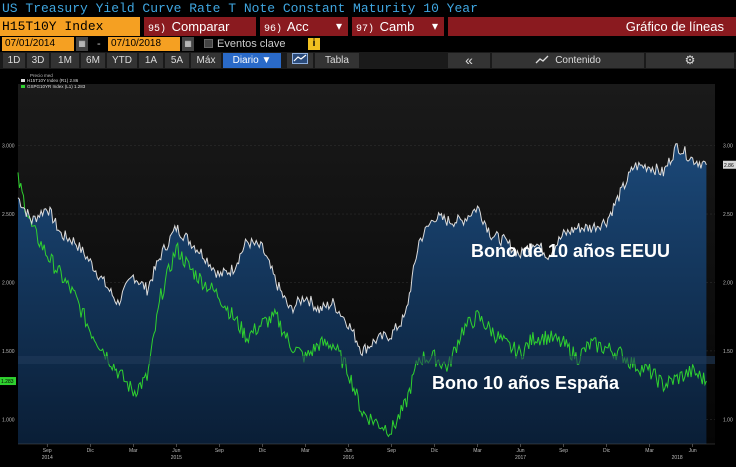  Describe the element at coordinates (366, 360) in the screenshot. I see `last-value-band` at that location.